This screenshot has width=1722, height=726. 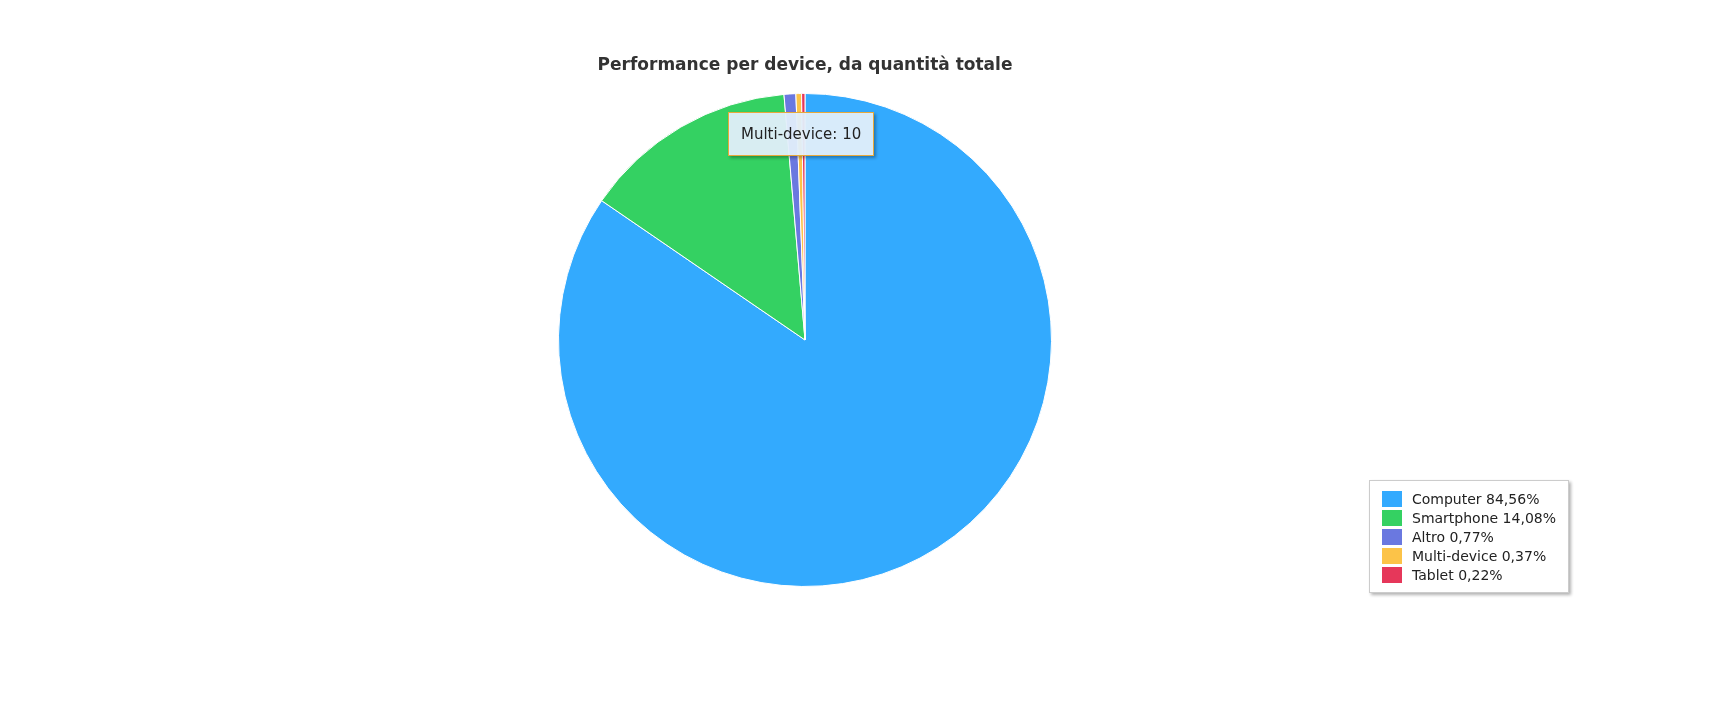 I want to click on text: Multi-device: 10, so click(x=801, y=134).